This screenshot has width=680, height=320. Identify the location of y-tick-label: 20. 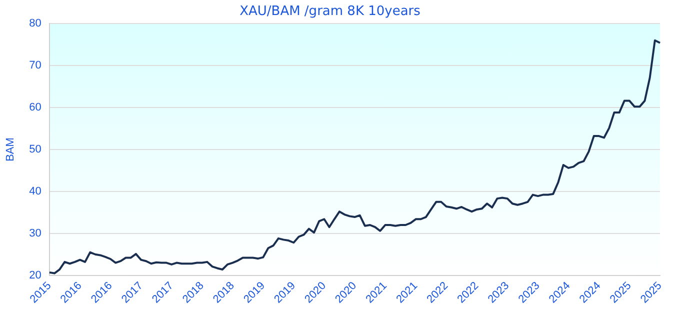
(35, 275).